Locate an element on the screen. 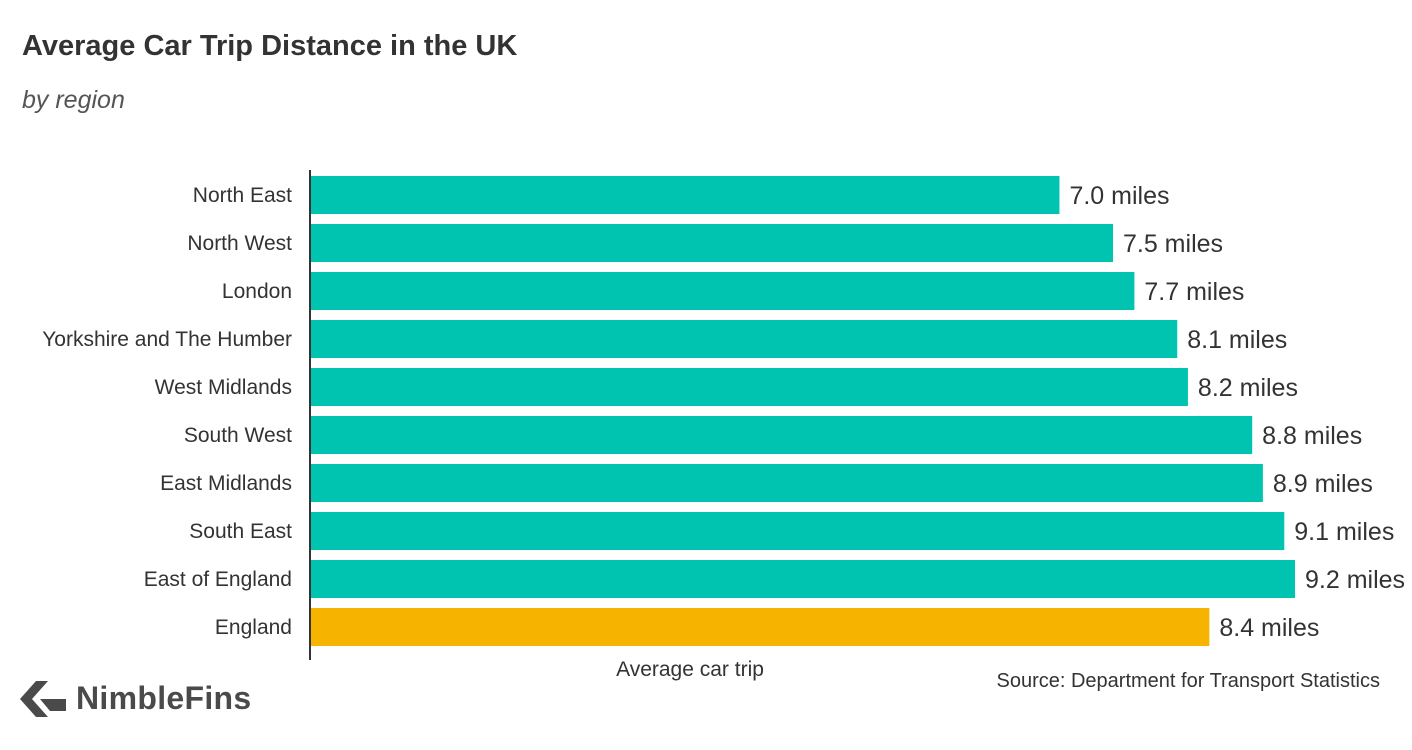 This screenshot has width=1412, height=750. bar-east-midlands is located at coordinates (786, 483).